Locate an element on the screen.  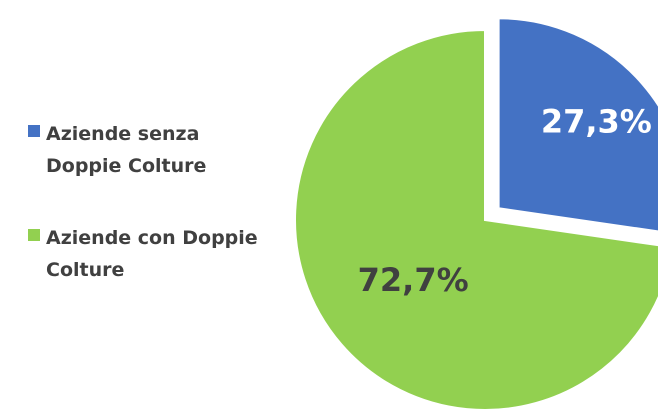
pie-slice is located at coordinates (577, 125).